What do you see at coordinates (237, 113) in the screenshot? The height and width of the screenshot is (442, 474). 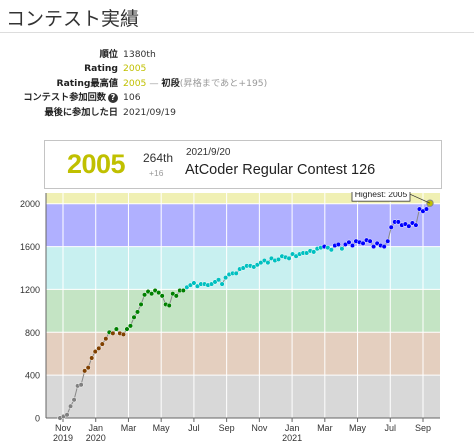 I see `stat-row-last-participated: 最後に参加した日 2021/09/19` at bounding box center [237, 113].